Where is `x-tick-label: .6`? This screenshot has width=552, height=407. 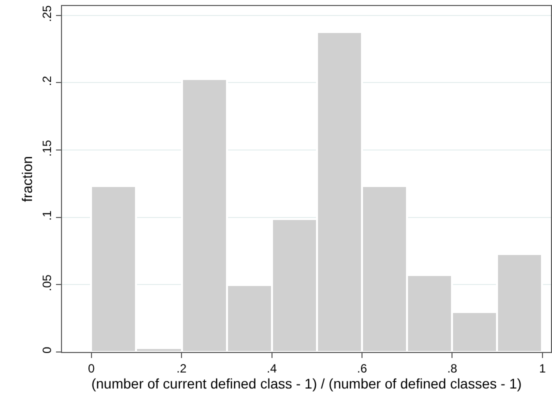
x-tick-label: .6 is located at coordinates (362, 368).